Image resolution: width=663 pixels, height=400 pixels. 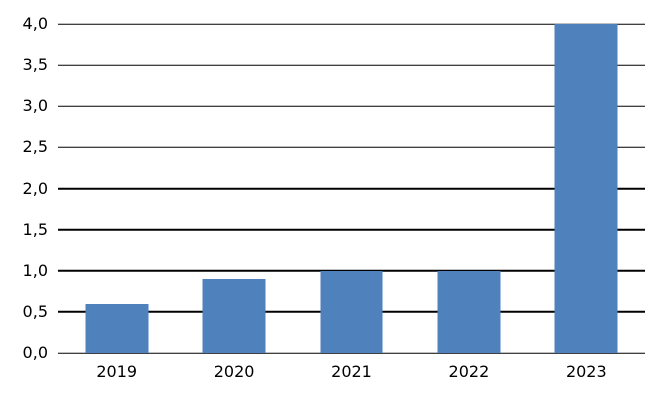 I want to click on x-axis: 2019 2020 2021 2022 2023, so click(x=351, y=376).